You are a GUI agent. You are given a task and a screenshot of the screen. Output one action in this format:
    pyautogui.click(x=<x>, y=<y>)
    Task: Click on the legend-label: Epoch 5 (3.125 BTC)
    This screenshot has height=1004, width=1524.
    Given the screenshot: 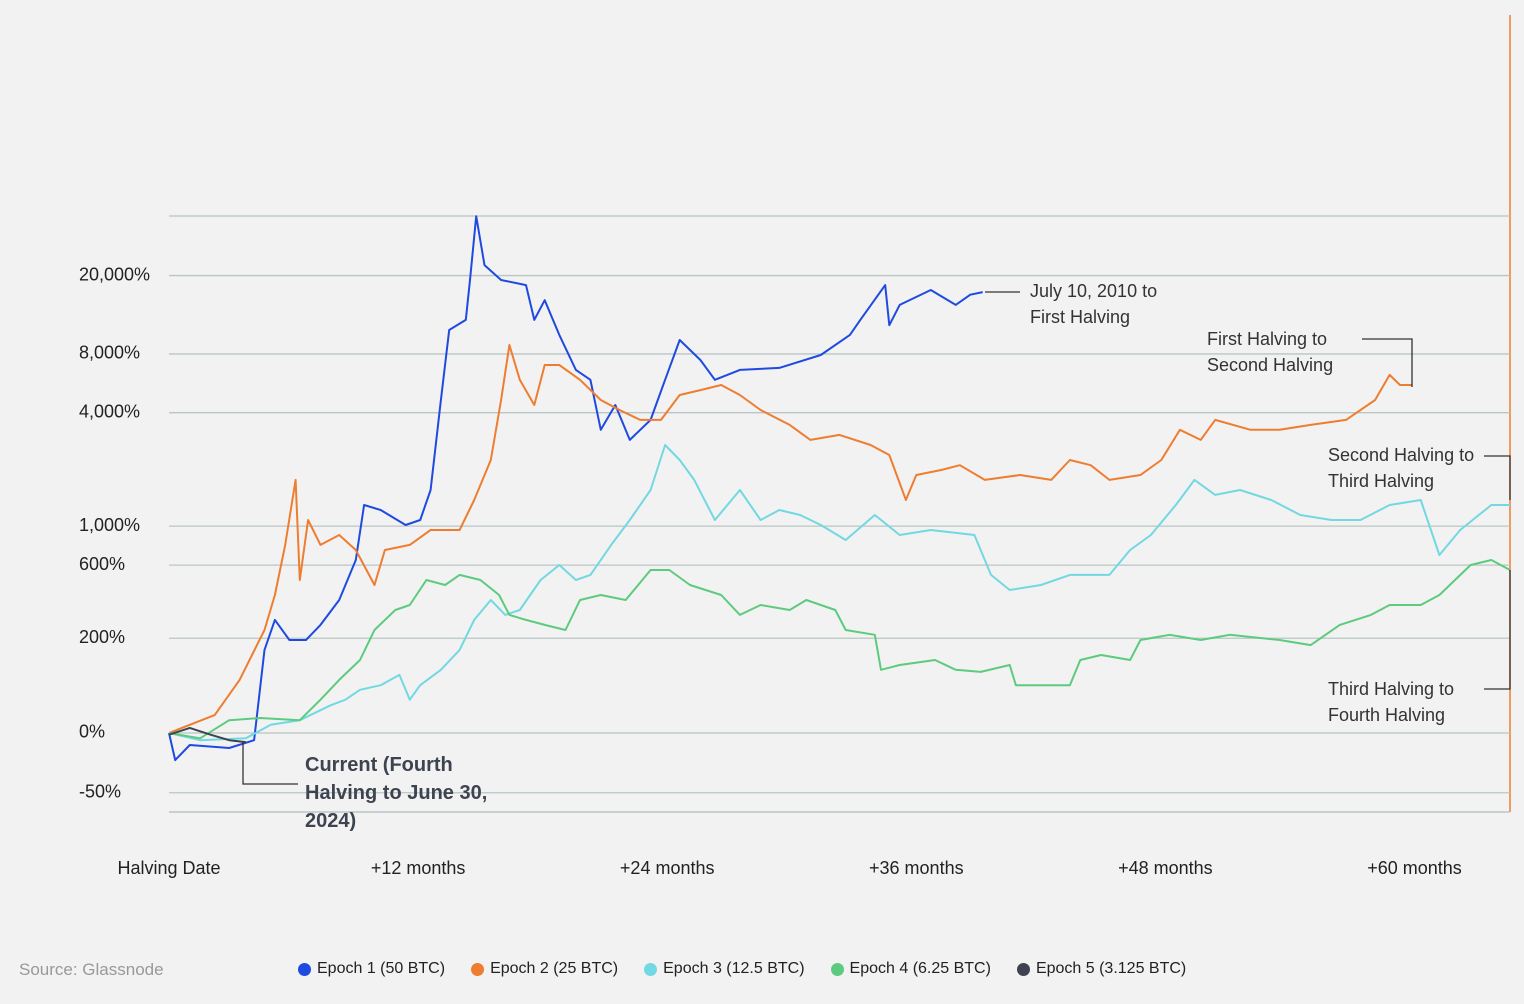 What is the action you would take?
    pyautogui.click(x=1111, y=968)
    